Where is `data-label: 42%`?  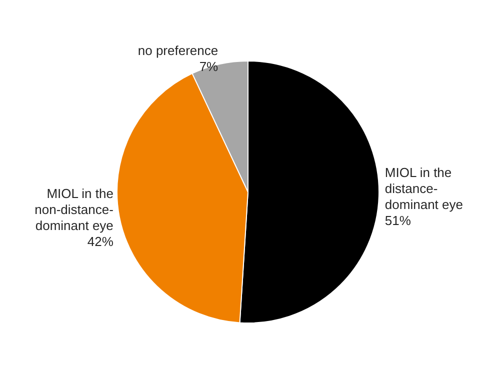 data-label: 42% is located at coordinates (100, 242).